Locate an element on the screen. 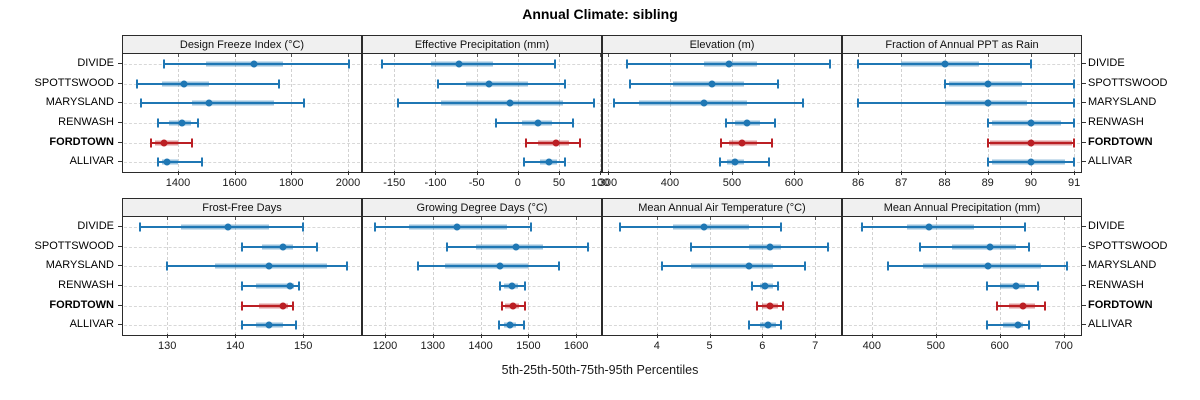  tick-label: 130 is located at coordinates (167, 346).